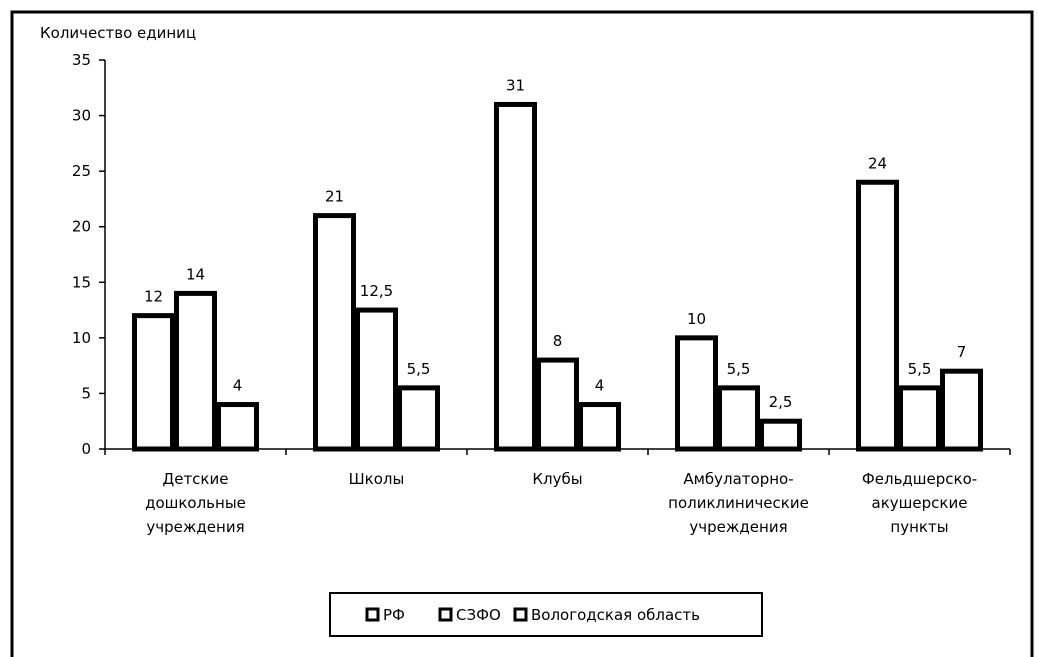 This screenshot has height=657, width=1038. Describe the element at coordinates (377, 479) in the screenshot. I see `category-label: Школы` at that location.